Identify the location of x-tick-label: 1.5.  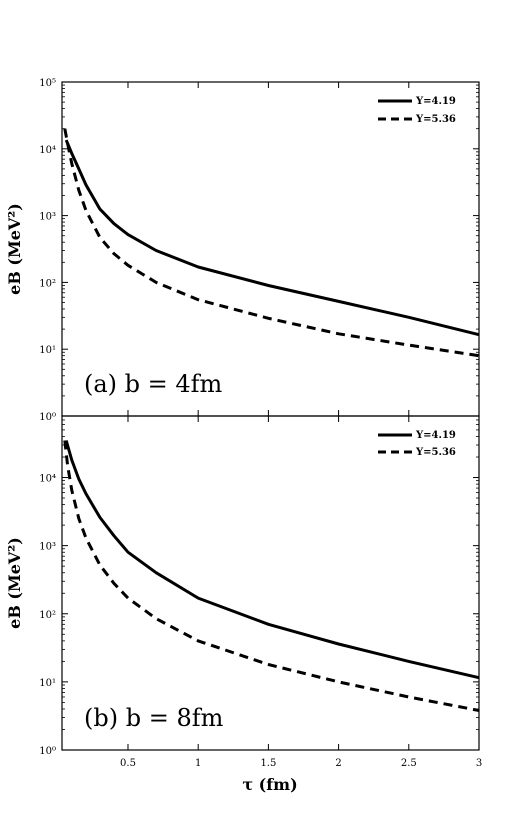
(268, 763).